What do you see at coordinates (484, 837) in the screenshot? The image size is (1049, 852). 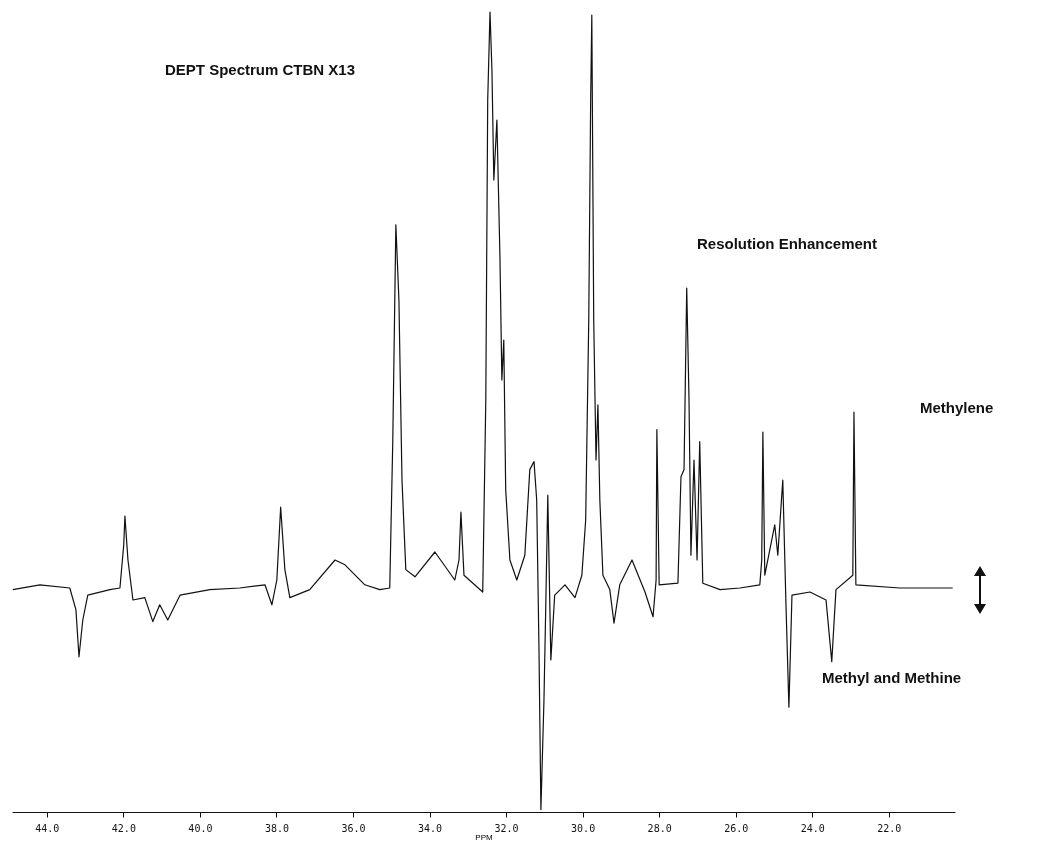 I see `x-axis-title: PPM` at bounding box center [484, 837].